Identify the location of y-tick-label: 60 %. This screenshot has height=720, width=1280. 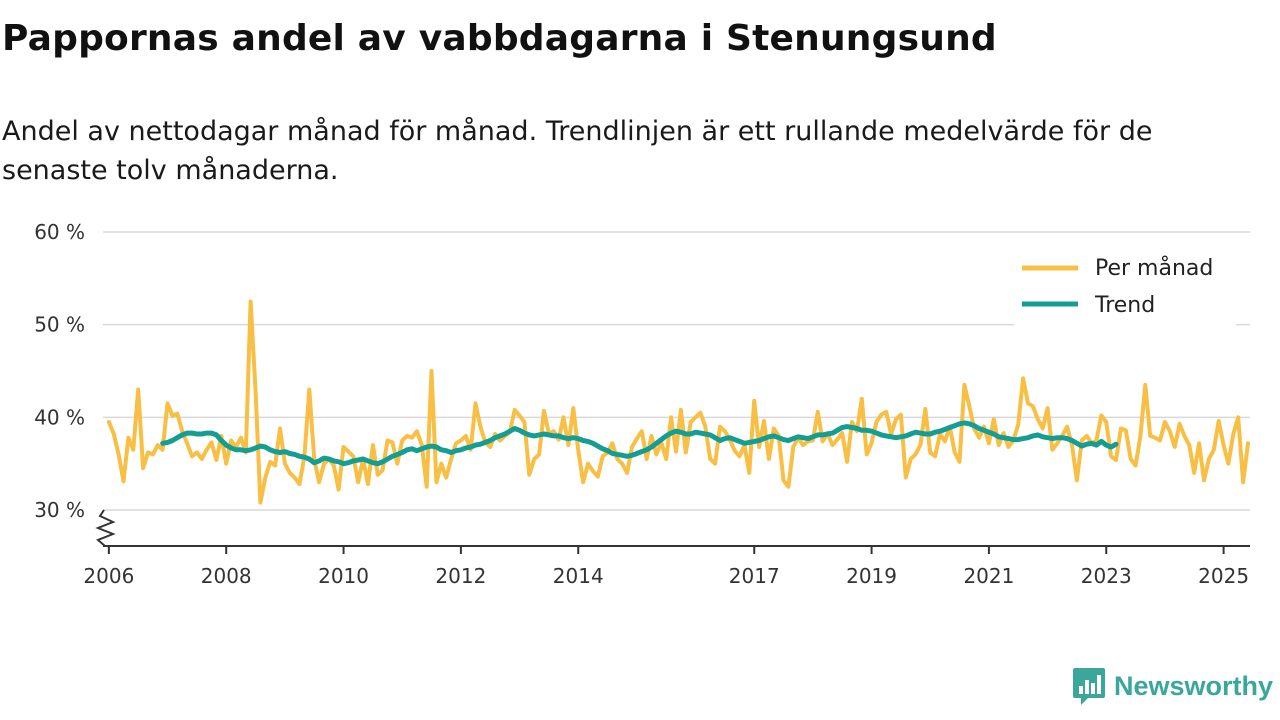
(59, 232).